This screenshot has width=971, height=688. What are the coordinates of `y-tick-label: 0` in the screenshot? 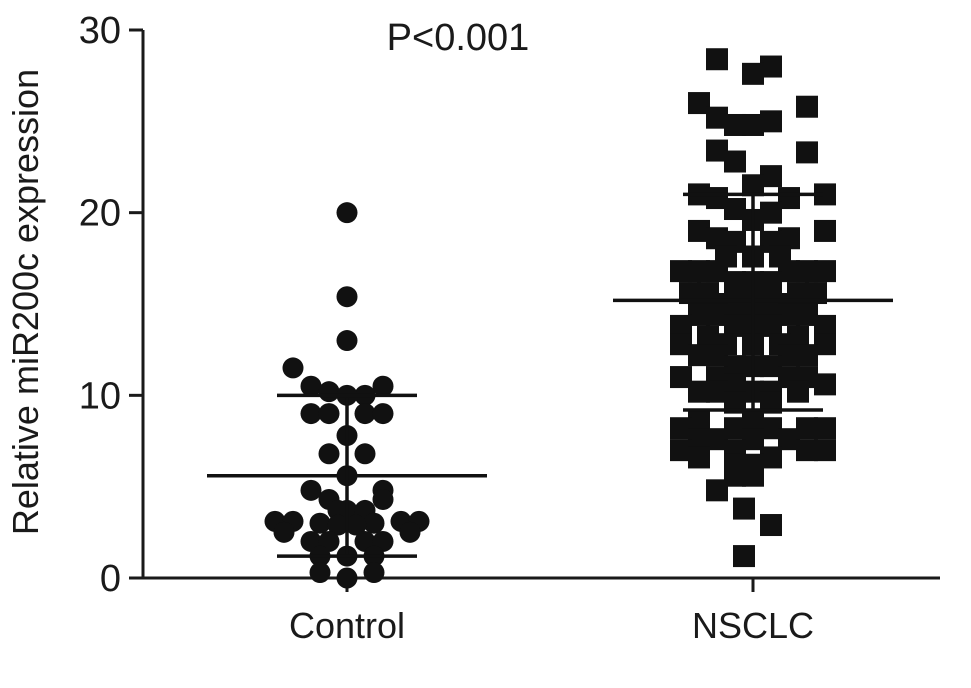 It's located at (110, 579).